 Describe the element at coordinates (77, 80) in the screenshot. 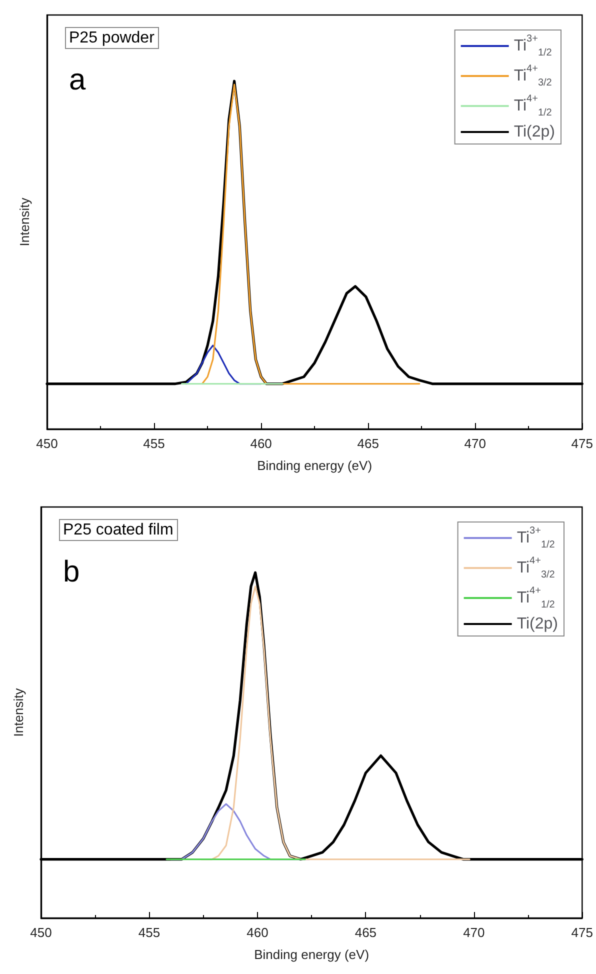

I see `annotation: a` at that location.